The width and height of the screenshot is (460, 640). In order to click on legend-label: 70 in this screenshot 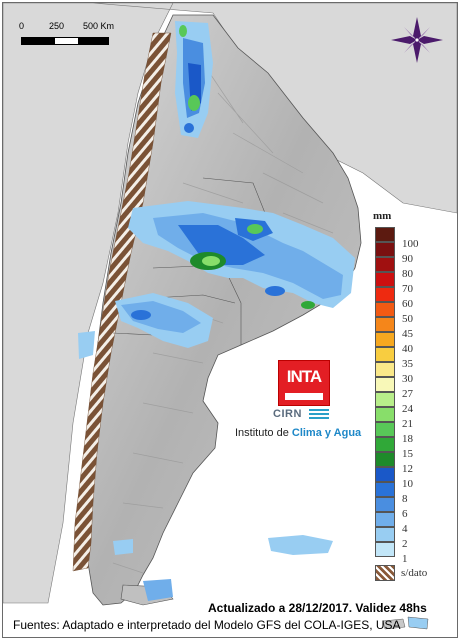, I will do `click(407, 289)`.